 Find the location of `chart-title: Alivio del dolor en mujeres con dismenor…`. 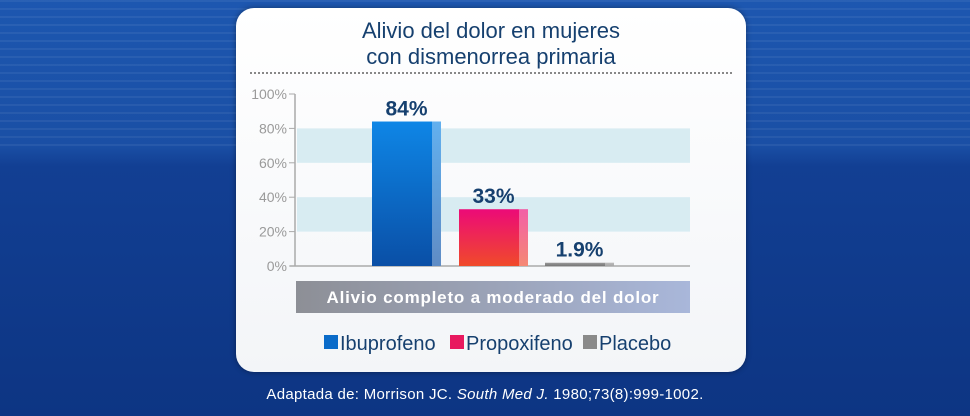

chart-title: Alivio del dolor en mujeres con dismenor… is located at coordinates (491, 44).